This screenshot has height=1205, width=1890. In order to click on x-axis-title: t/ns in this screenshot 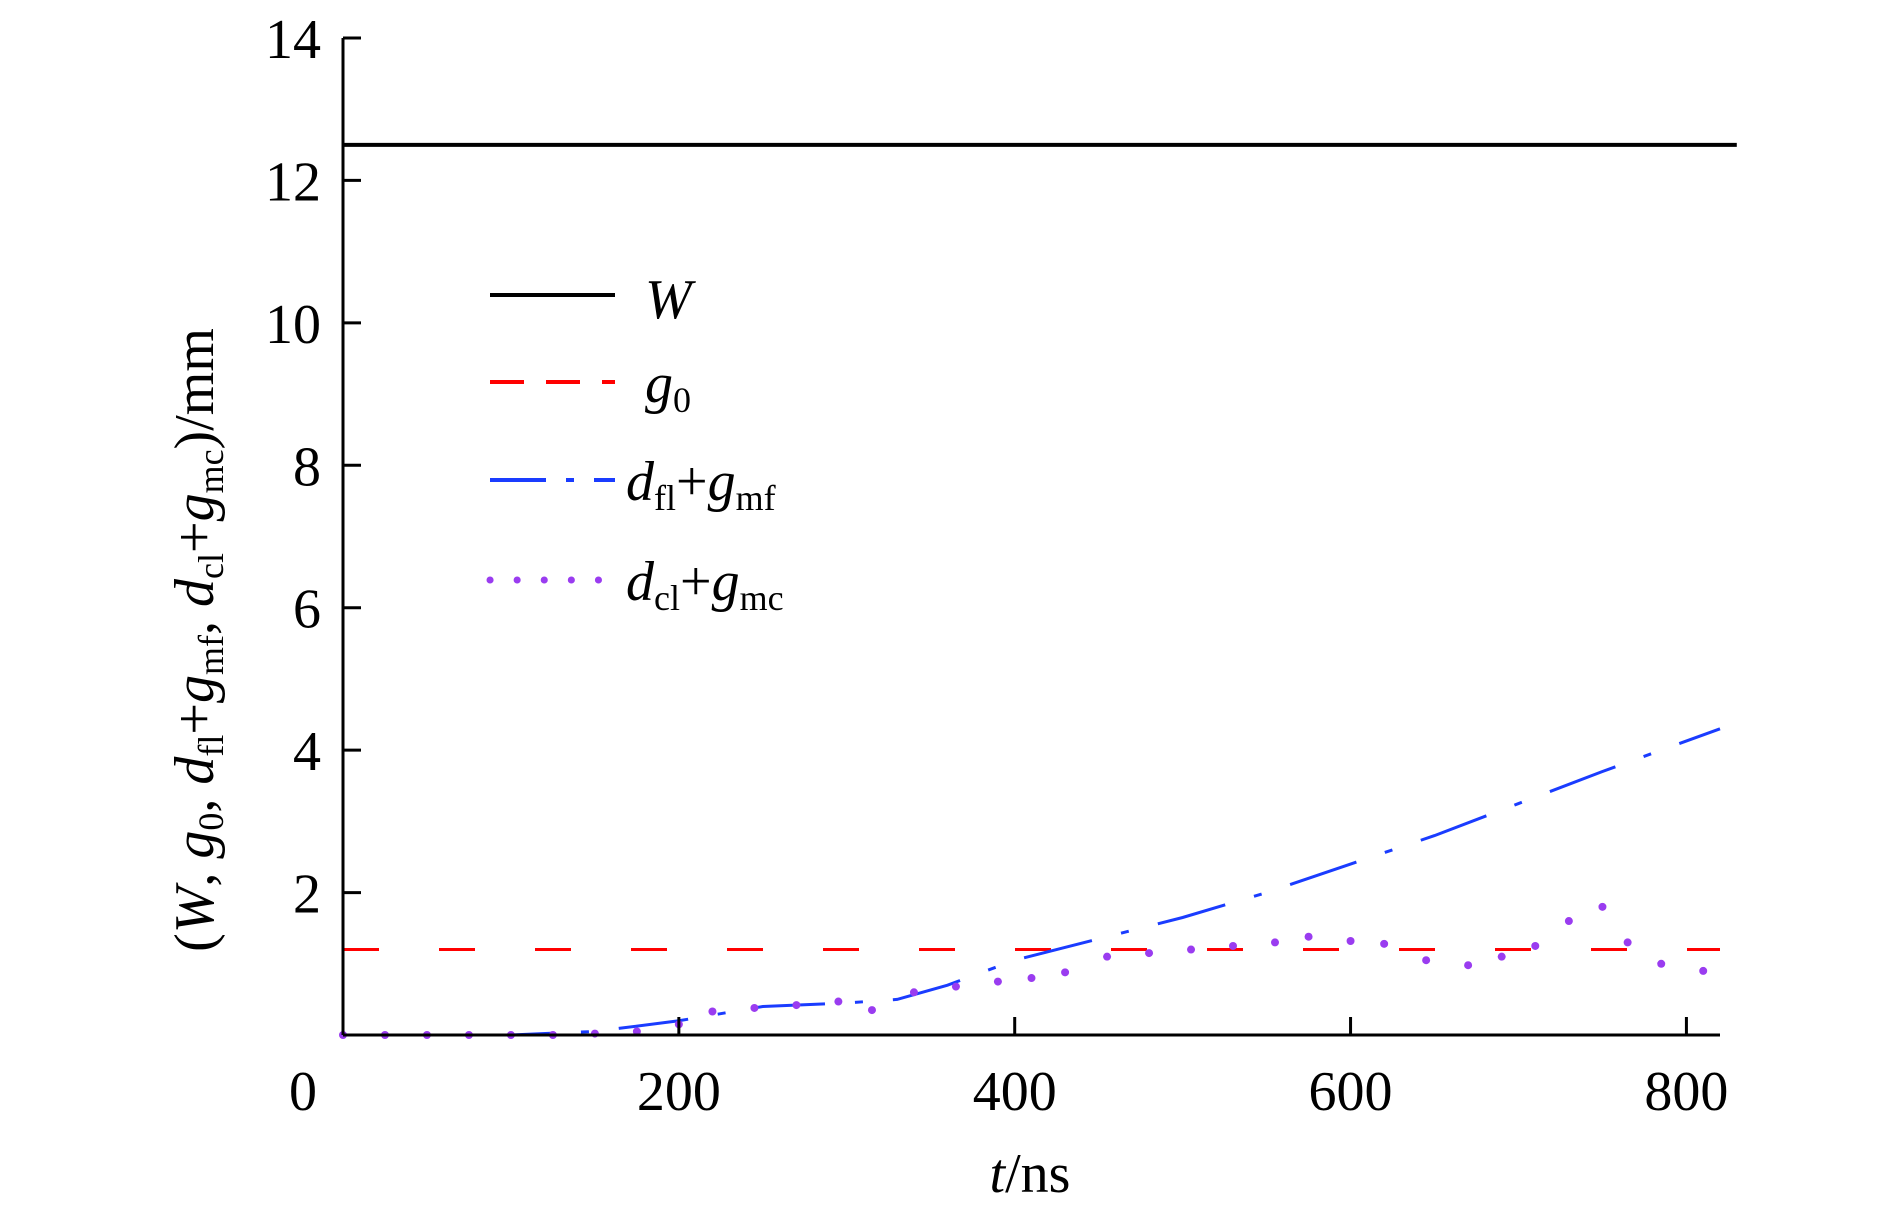, I will do `click(1030, 1174)`.